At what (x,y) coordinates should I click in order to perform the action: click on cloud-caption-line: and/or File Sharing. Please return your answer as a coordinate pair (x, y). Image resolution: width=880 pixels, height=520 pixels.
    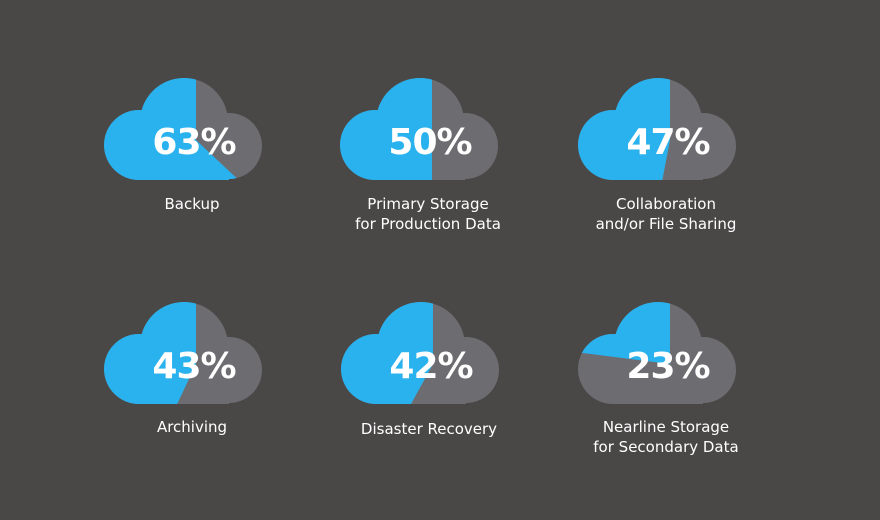
    Looking at the image, I should click on (666, 224).